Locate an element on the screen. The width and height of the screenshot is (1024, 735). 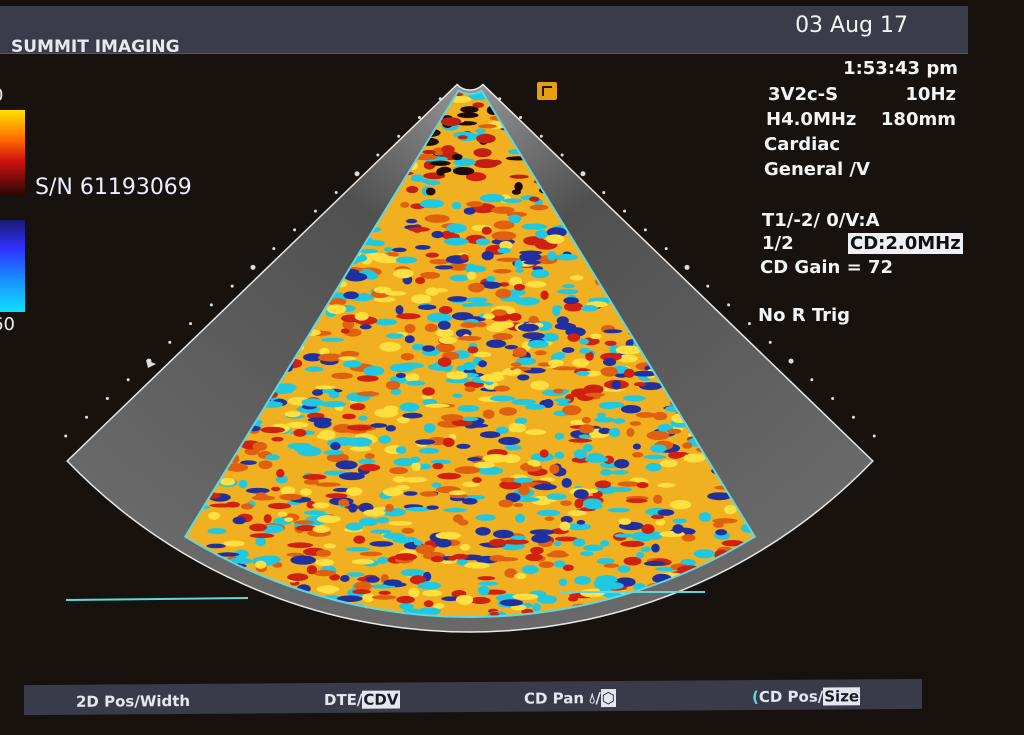
softkey-cd-pos-size: (CD Pos/Size is located at coordinates (806, 696).